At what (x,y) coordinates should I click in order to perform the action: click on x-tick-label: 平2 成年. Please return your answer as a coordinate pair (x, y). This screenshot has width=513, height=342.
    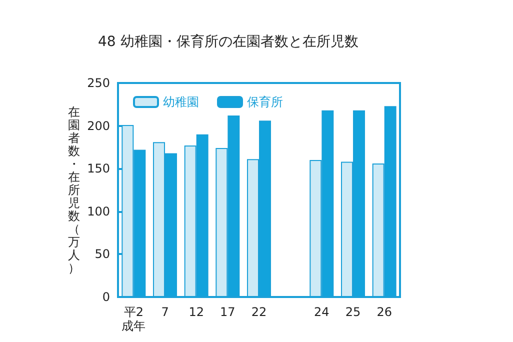
    Looking at the image, I should click on (134, 319).